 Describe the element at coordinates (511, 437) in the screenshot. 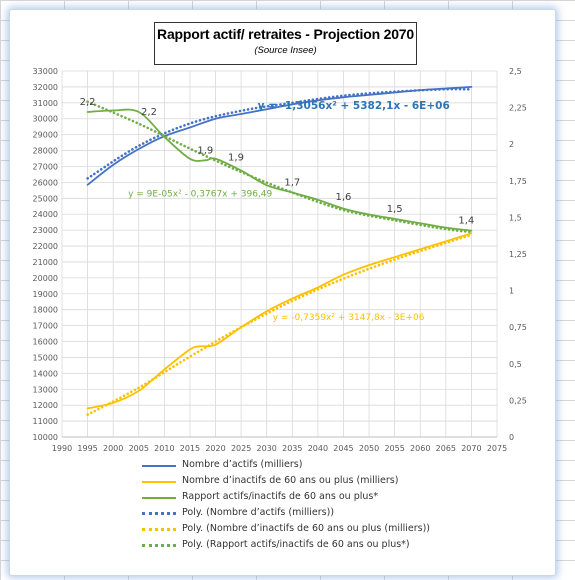

I see `y-right-tick-label: 0` at that location.